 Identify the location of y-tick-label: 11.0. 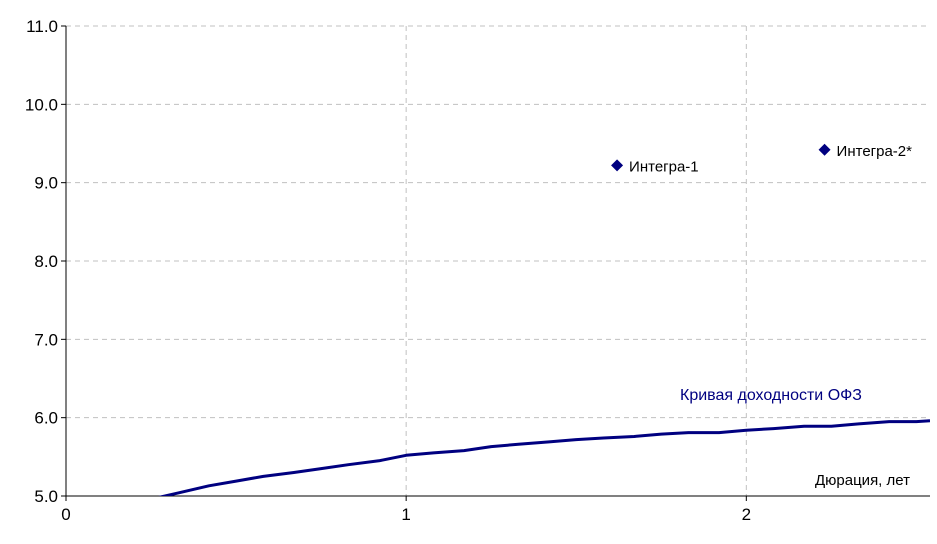
(42, 26).